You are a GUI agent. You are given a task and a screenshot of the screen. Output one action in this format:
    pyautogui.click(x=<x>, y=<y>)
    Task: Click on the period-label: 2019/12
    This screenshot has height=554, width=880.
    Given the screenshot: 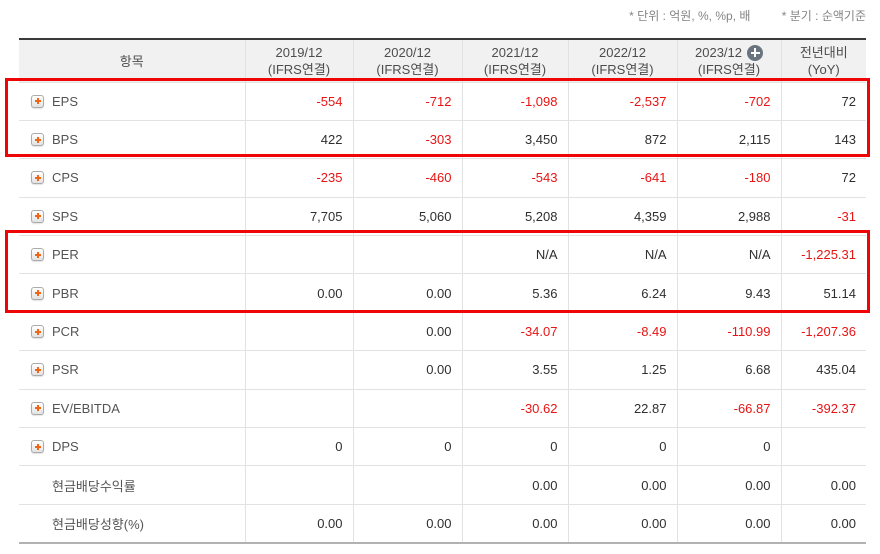 What is the action you would take?
    pyautogui.click(x=299, y=52)
    